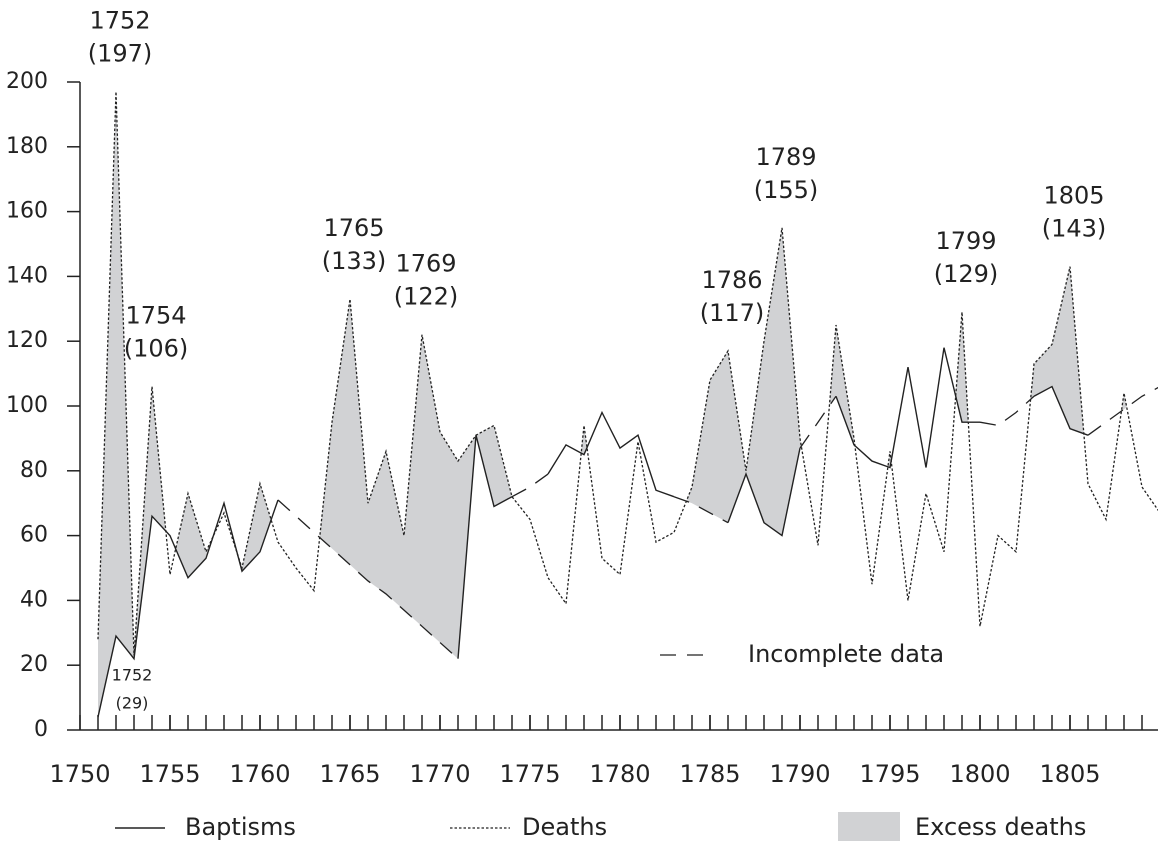  Describe the element at coordinates (27, 405) in the screenshot. I see `y-tick-label: 100` at that location.